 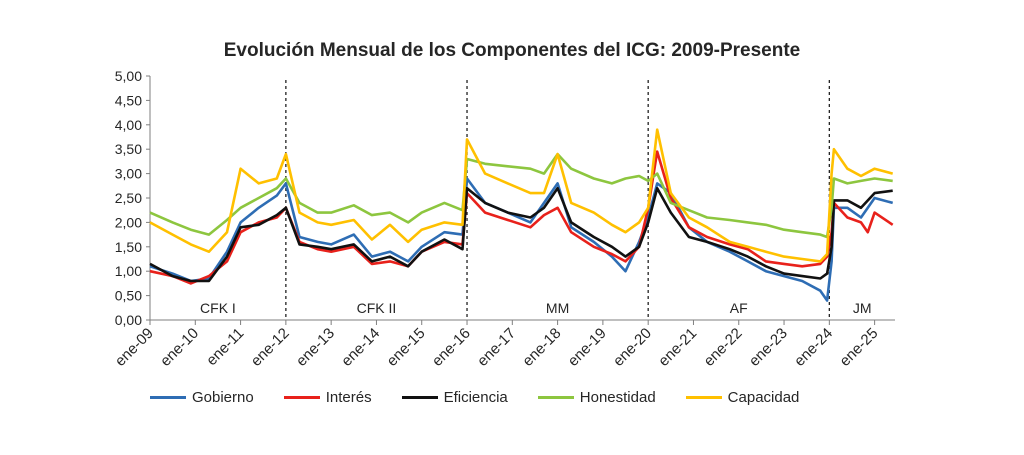 What do you see at coordinates (475, 397) in the screenshot?
I see `legend-label: Eficiencia` at bounding box center [475, 397].